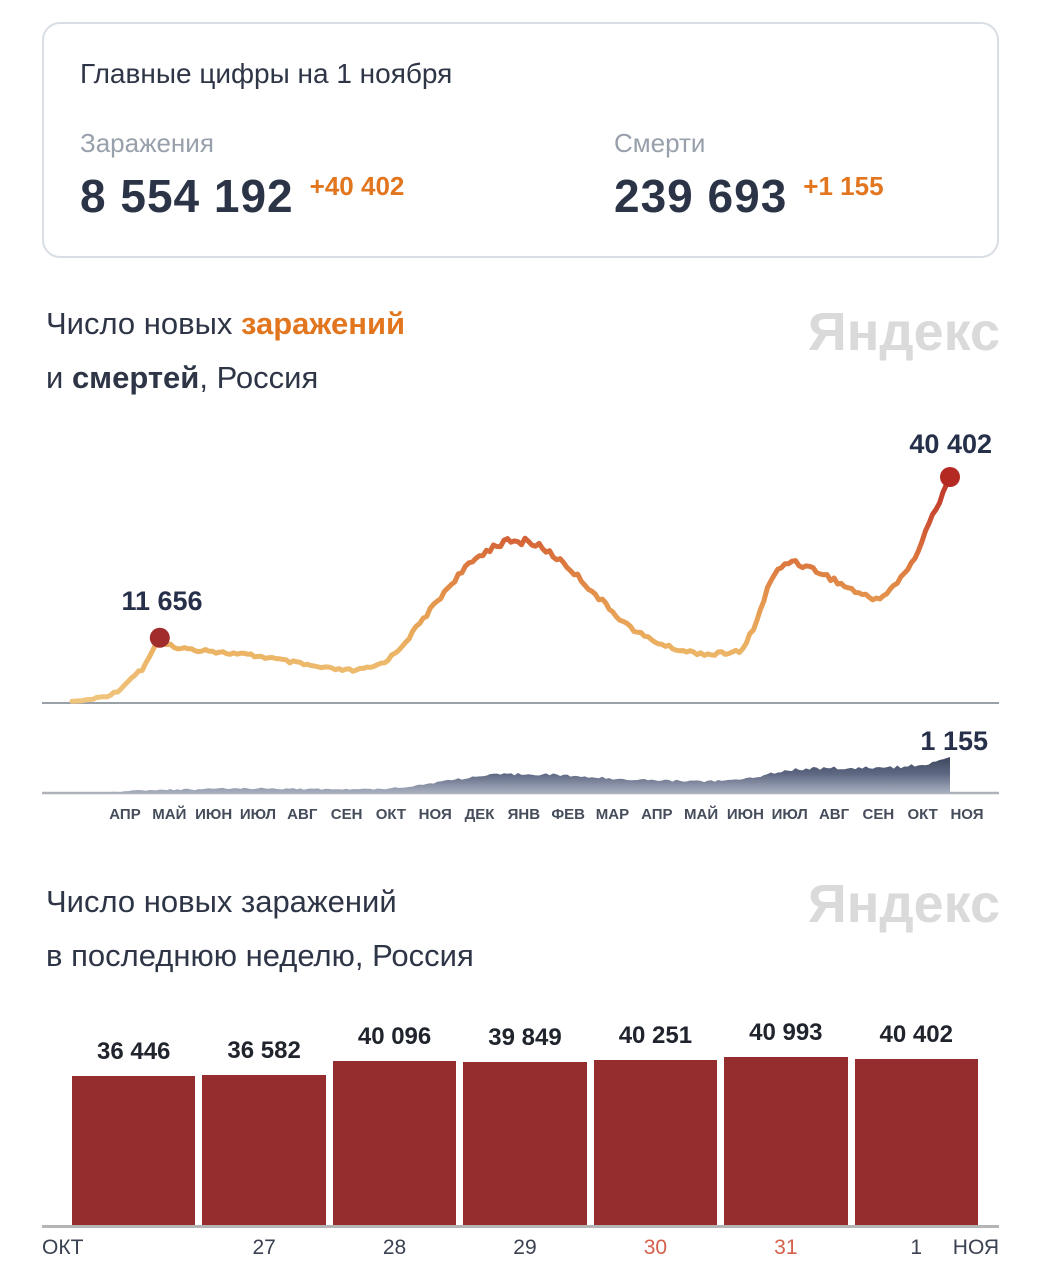  I want to click on bar-group-5: 40 993, so click(786, 1122).